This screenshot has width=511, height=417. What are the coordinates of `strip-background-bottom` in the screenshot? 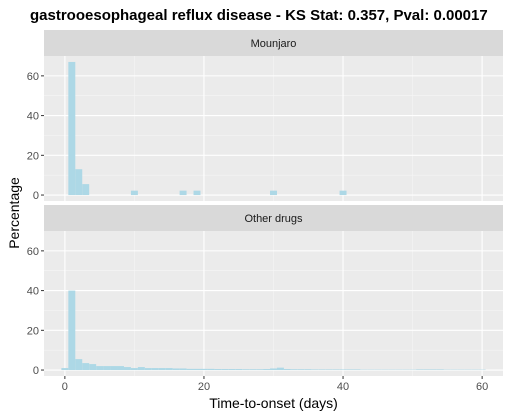 It's located at (273, 218).